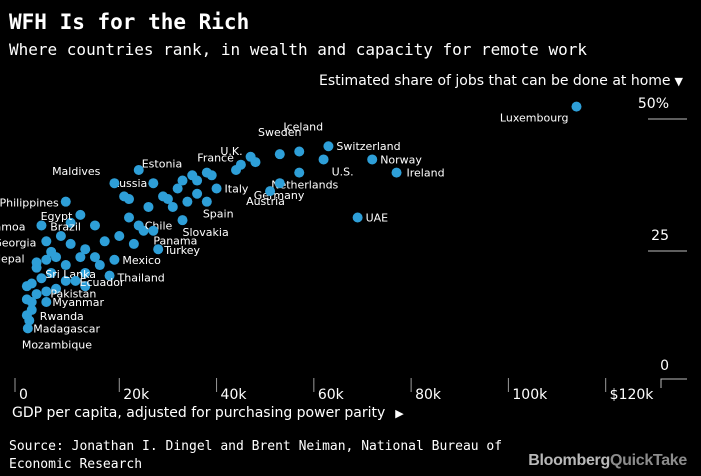 The image size is (701, 476). What do you see at coordinates (231, 151) in the screenshot?
I see `point-label: U.K.` at bounding box center [231, 151].